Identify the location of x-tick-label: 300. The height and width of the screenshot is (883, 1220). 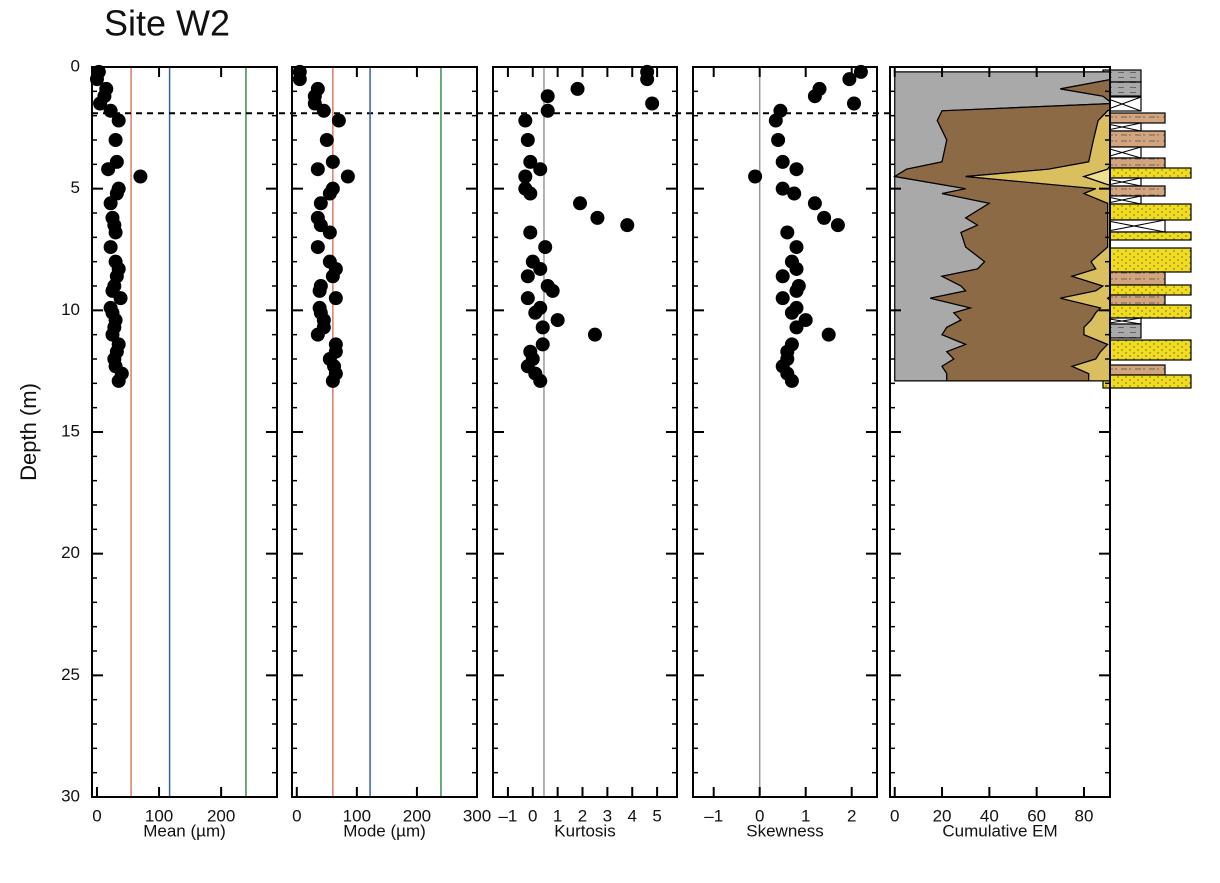
(477, 815).